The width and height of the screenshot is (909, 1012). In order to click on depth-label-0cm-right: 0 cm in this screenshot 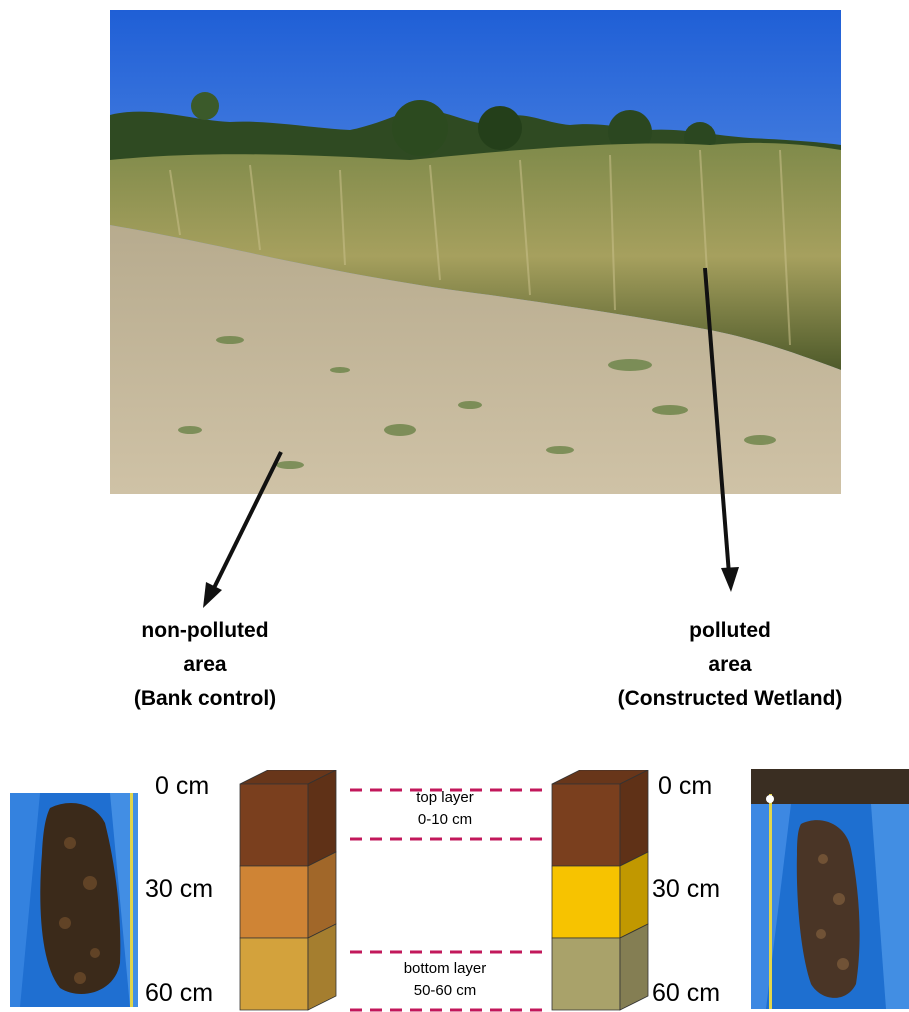, I will do `click(685, 786)`.